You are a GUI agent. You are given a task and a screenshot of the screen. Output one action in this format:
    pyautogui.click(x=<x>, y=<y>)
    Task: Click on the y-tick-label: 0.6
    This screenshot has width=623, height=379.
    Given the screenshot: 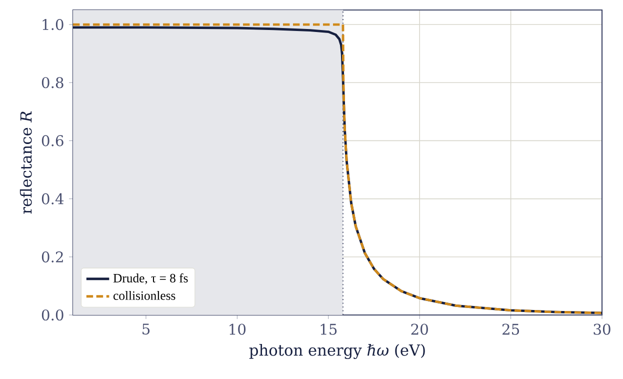 What is the action you would take?
    pyautogui.click(x=53, y=140)
    